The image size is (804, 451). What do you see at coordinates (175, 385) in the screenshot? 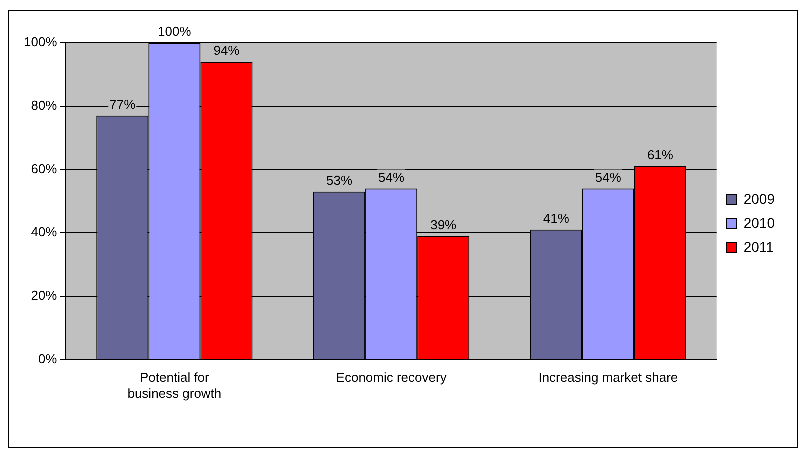
I see `x-tick-label: Potential for business growth` at bounding box center [175, 385].